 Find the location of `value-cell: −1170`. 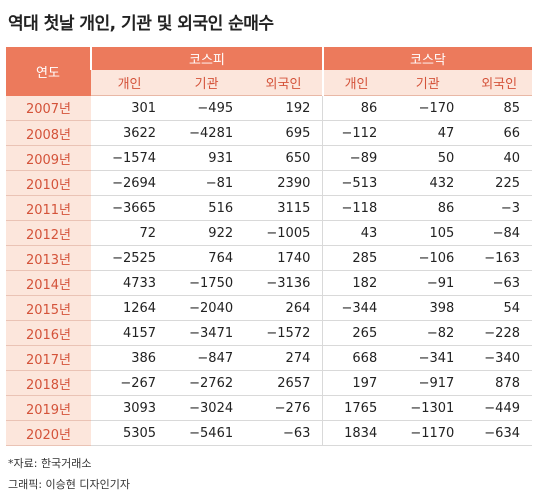

value-cell: −1170 is located at coordinates (428, 433).